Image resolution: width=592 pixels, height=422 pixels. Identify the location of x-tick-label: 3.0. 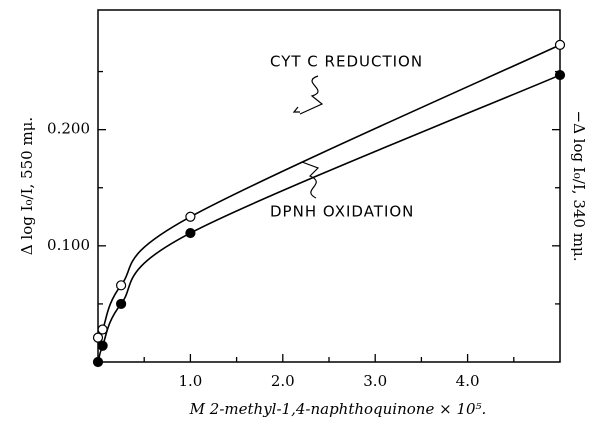
(375, 381).